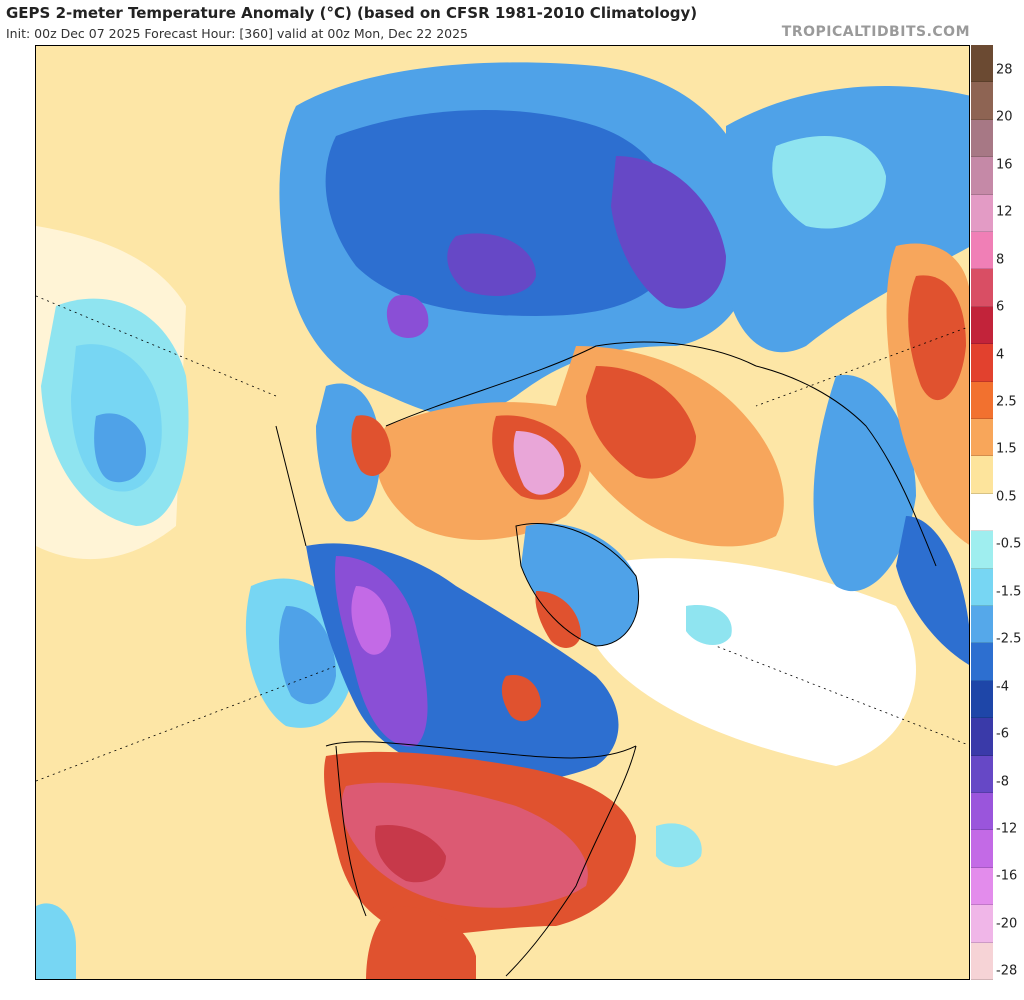 The width and height of the screenshot is (1024, 1000). What do you see at coordinates (558, 619) in the screenshot?
I see `baffin-warm` at bounding box center [558, 619].